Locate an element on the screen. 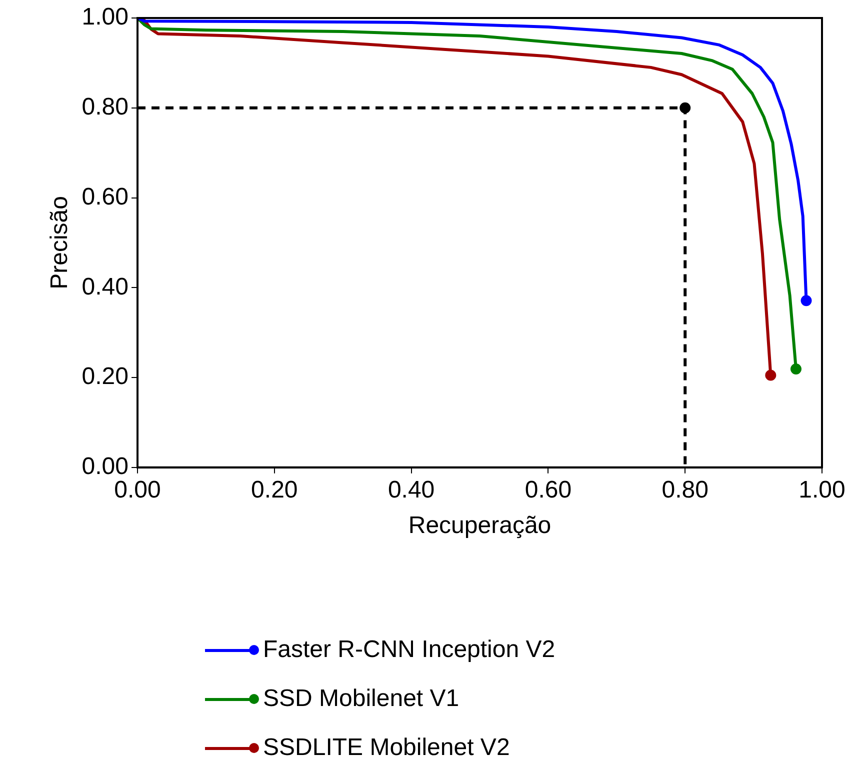 This screenshot has width=852, height=760. x-axis-title: Recuperação is located at coordinates (480, 526).